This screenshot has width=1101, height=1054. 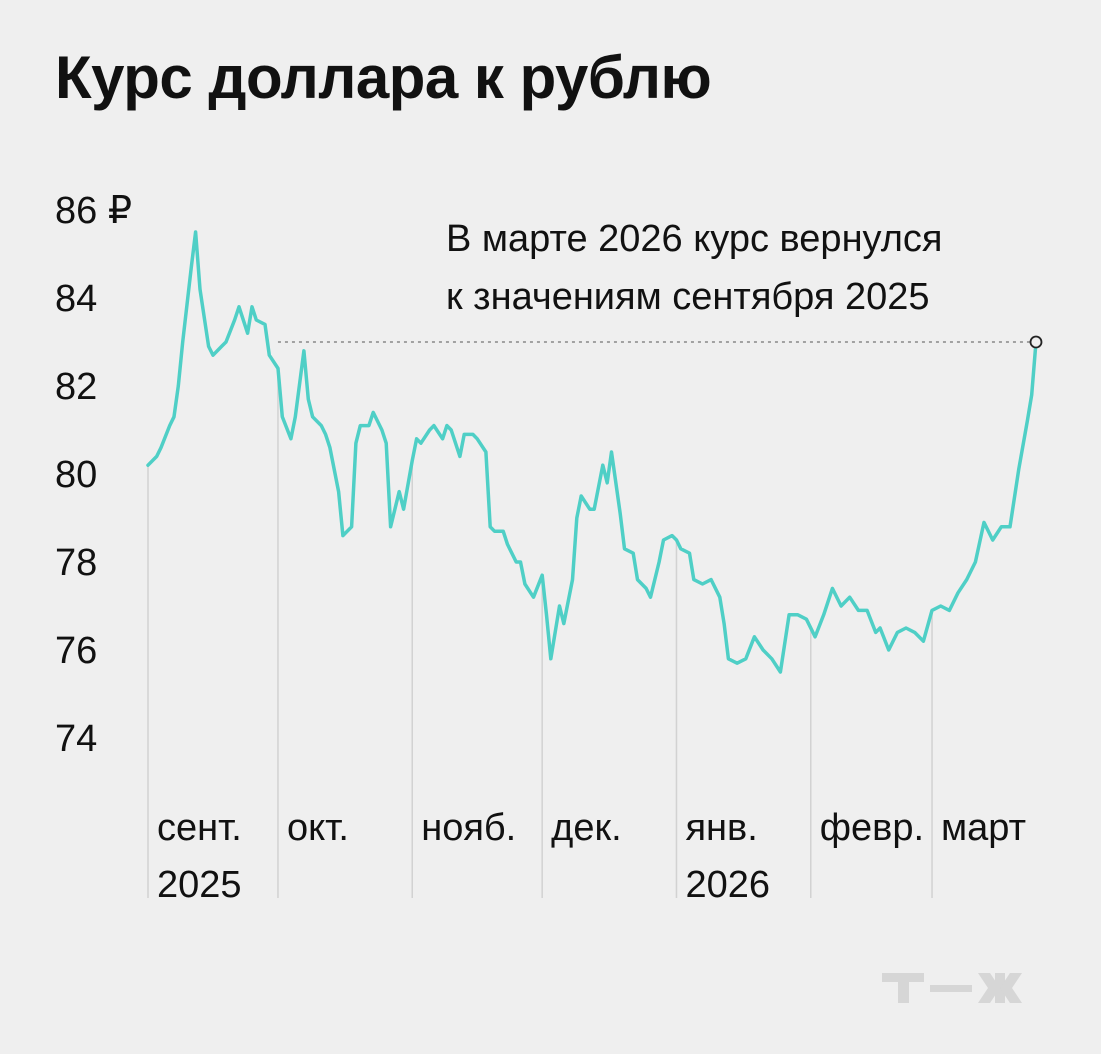 I want to click on annotation-line-2: к значениям сентября 2025, so click(x=688, y=297).